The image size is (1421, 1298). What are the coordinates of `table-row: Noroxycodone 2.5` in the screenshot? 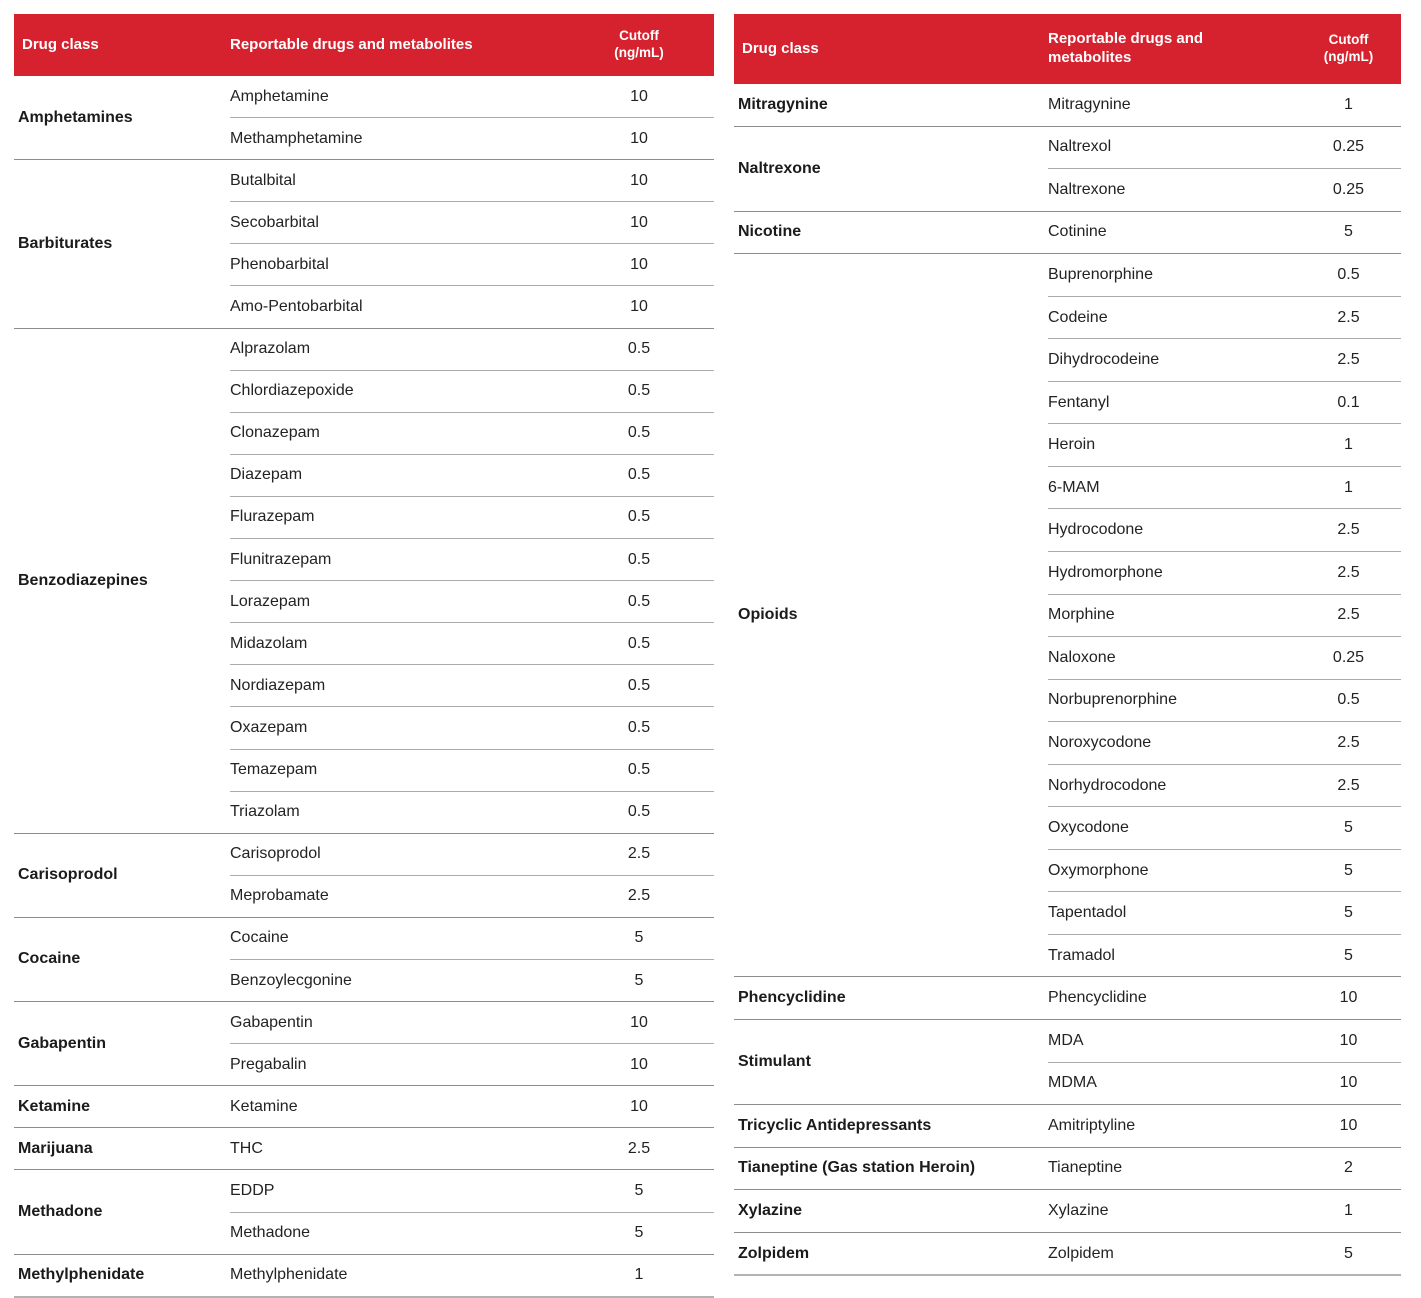 It's located at (1224, 742).